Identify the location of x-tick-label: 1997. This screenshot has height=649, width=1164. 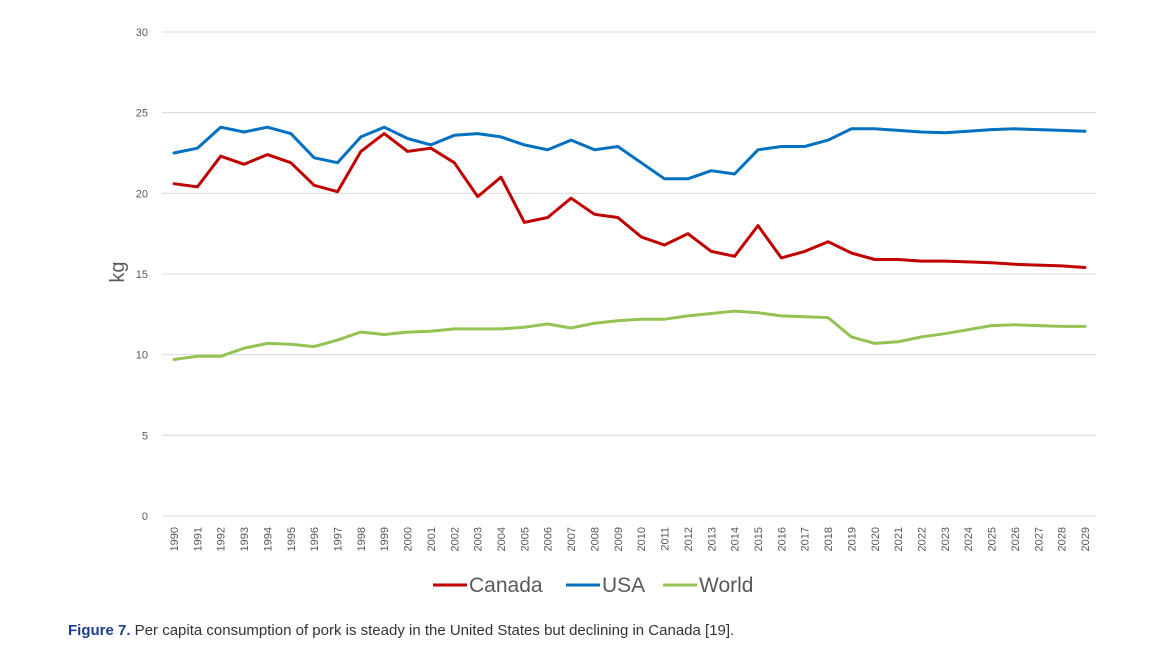
(339, 539).